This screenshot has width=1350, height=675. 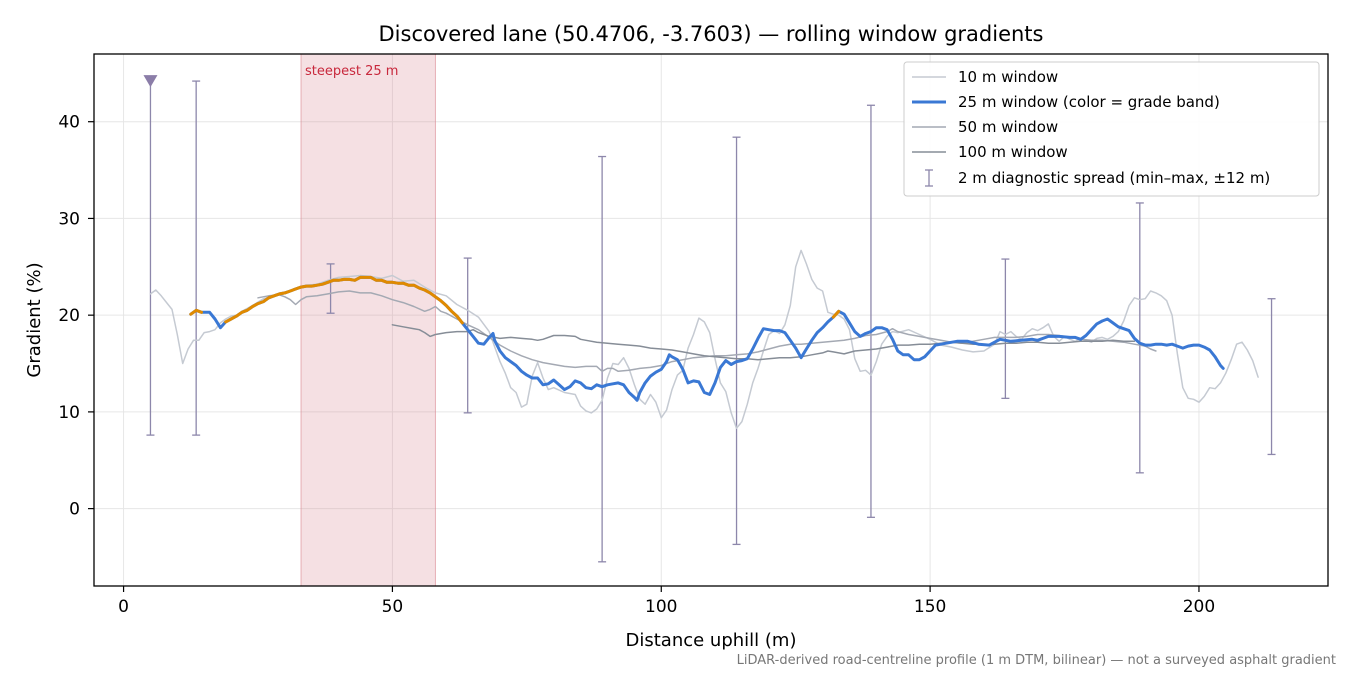 What do you see at coordinates (929, 178) in the screenshot?
I see `legend-swatch-errorbar` at bounding box center [929, 178].